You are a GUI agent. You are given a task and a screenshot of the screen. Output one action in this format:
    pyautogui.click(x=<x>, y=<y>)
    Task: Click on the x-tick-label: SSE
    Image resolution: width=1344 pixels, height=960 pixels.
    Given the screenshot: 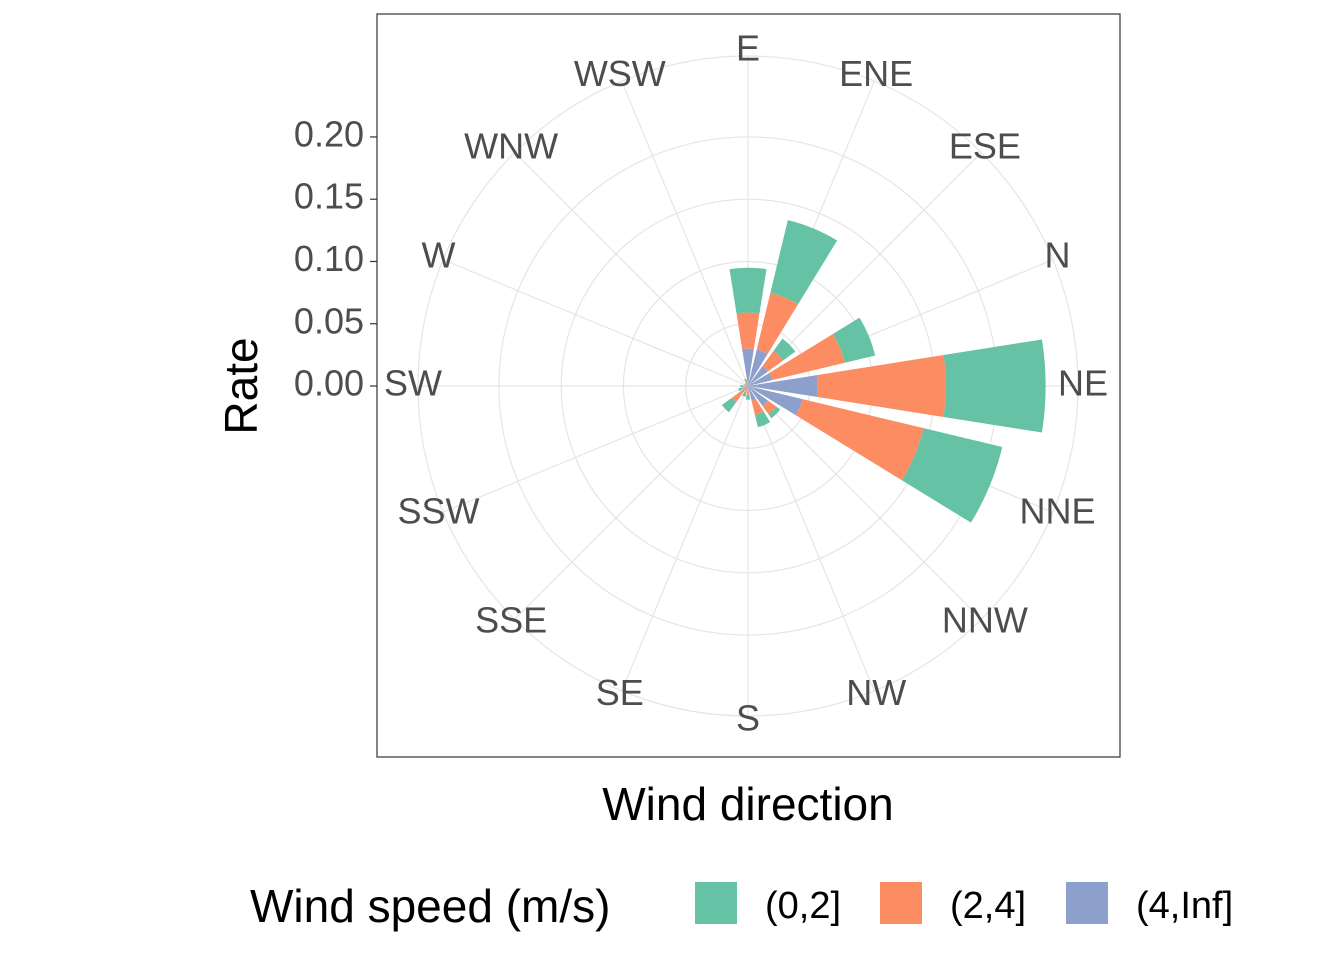 What is the action you would take?
    pyautogui.click(x=511, y=619)
    